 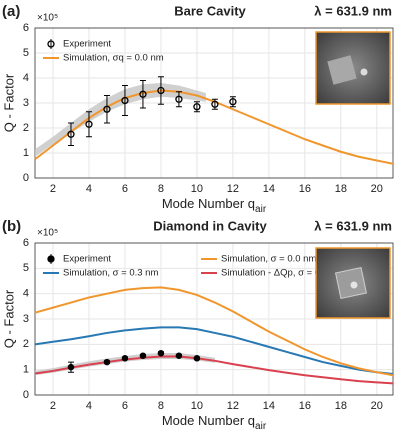 What do you see at coordinates (210, 225) in the screenshot?
I see `chart-title: Diamond in Cavity` at bounding box center [210, 225].